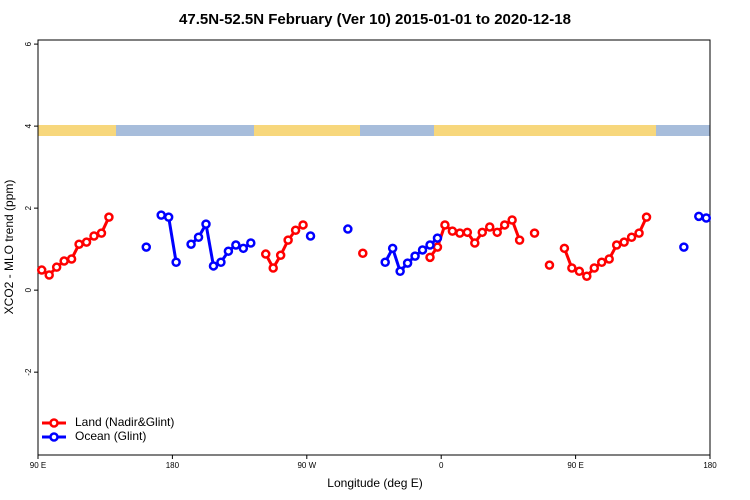 The image size is (750, 500). Describe the element at coordinates (28, 372) in the screenshot. I see `y-tick-label: -2` at that location.